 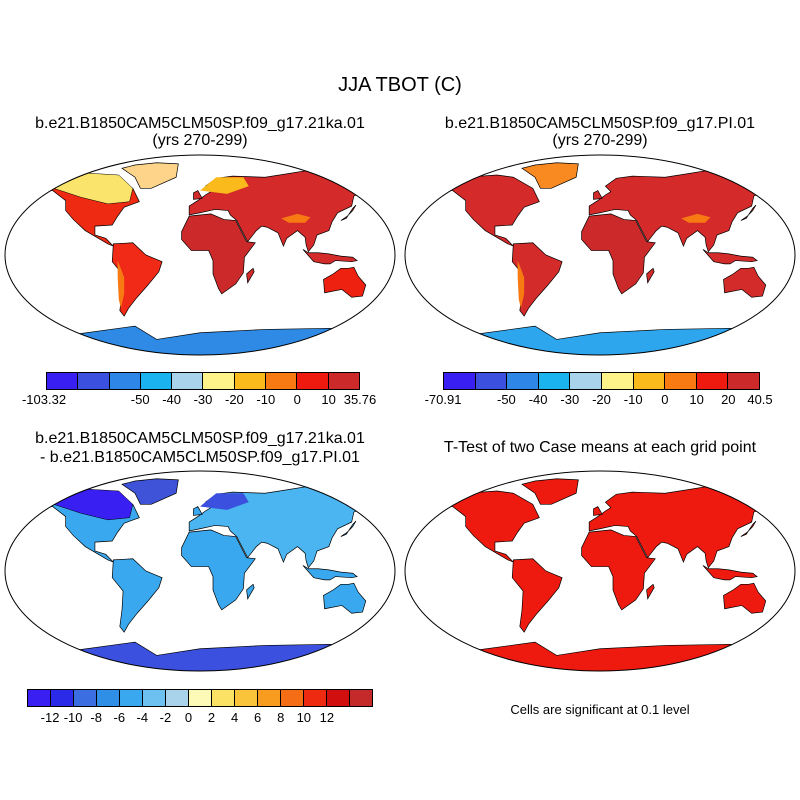 I want to click on andes-region, so click(x=521, y=284).